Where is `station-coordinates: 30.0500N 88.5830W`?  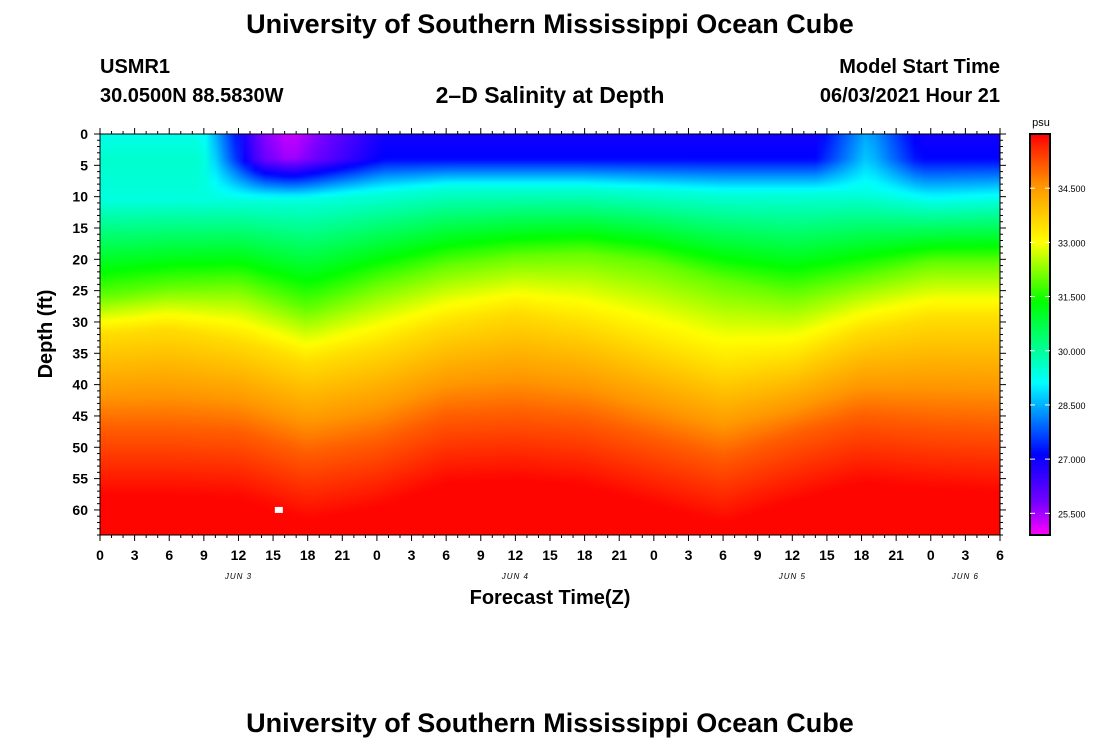
station-coordinates: 30.0500N 88.5830W is located at coordinates (192, 96).